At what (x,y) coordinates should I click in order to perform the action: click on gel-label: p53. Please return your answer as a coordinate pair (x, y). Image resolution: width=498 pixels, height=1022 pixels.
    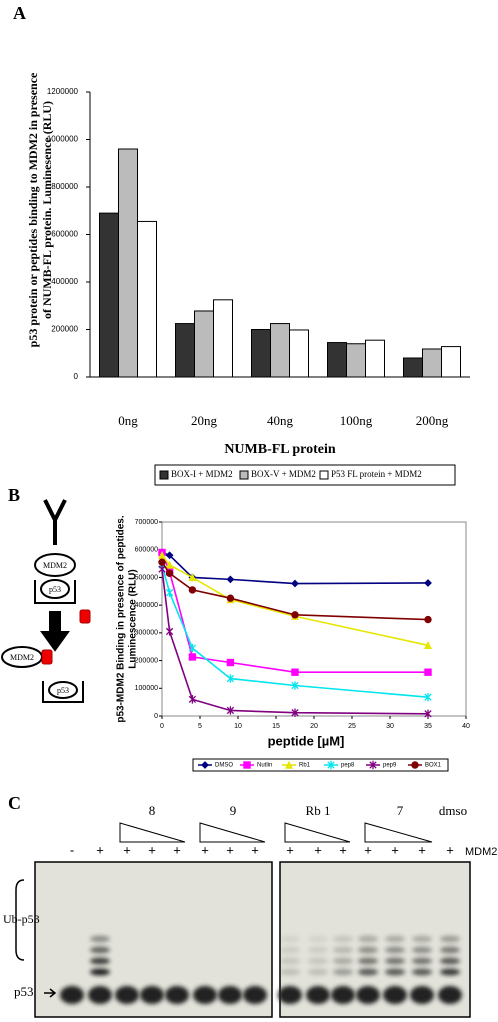
    Looking at the image, I should click on (24, 991).